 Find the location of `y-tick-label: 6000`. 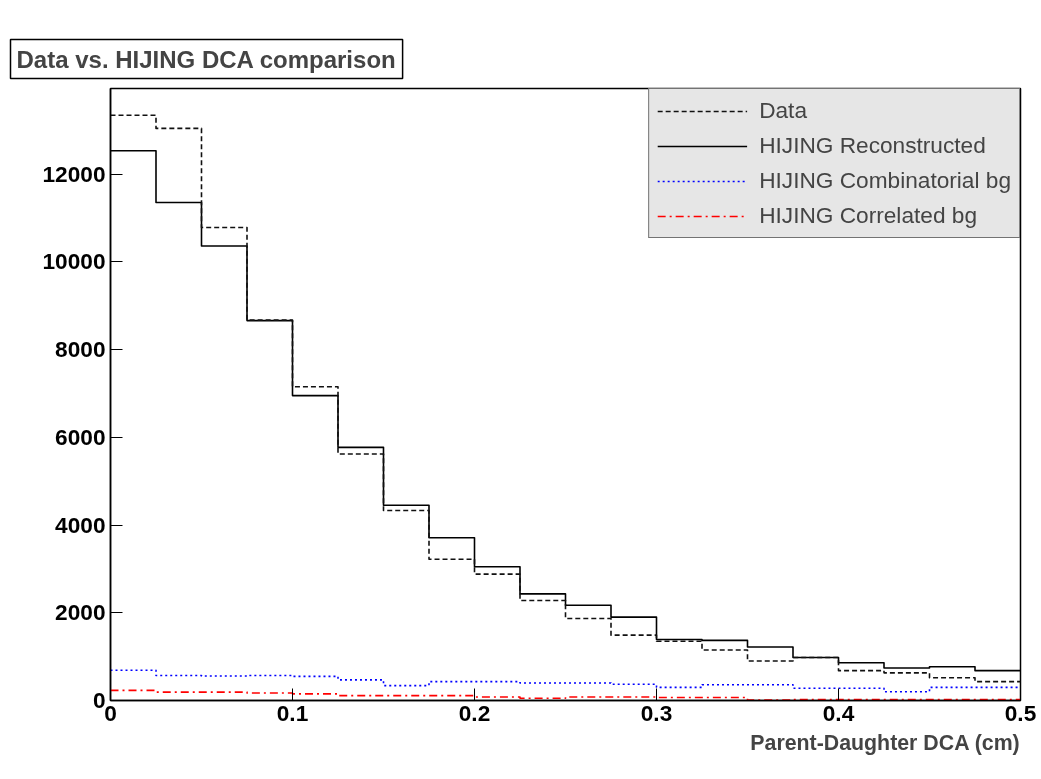

y-tick-label: 6000 is located at coordinates (80, 436).